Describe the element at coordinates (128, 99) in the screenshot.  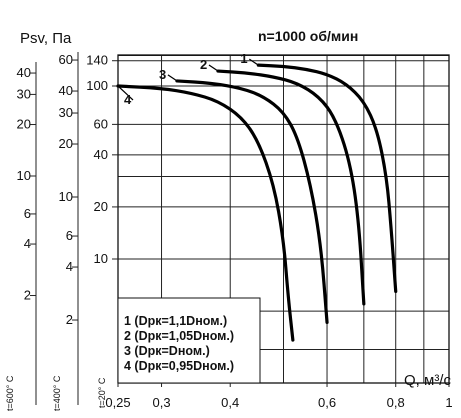
I see `curve-label: 4` at that location.